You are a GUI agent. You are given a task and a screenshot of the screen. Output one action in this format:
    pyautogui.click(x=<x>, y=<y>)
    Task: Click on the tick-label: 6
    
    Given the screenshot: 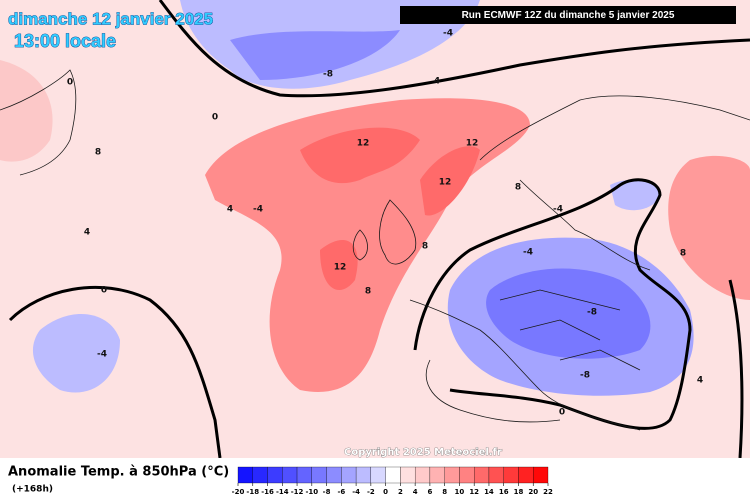 What is the action you would take?
    pyautogui.click(x=429, y=492)
    